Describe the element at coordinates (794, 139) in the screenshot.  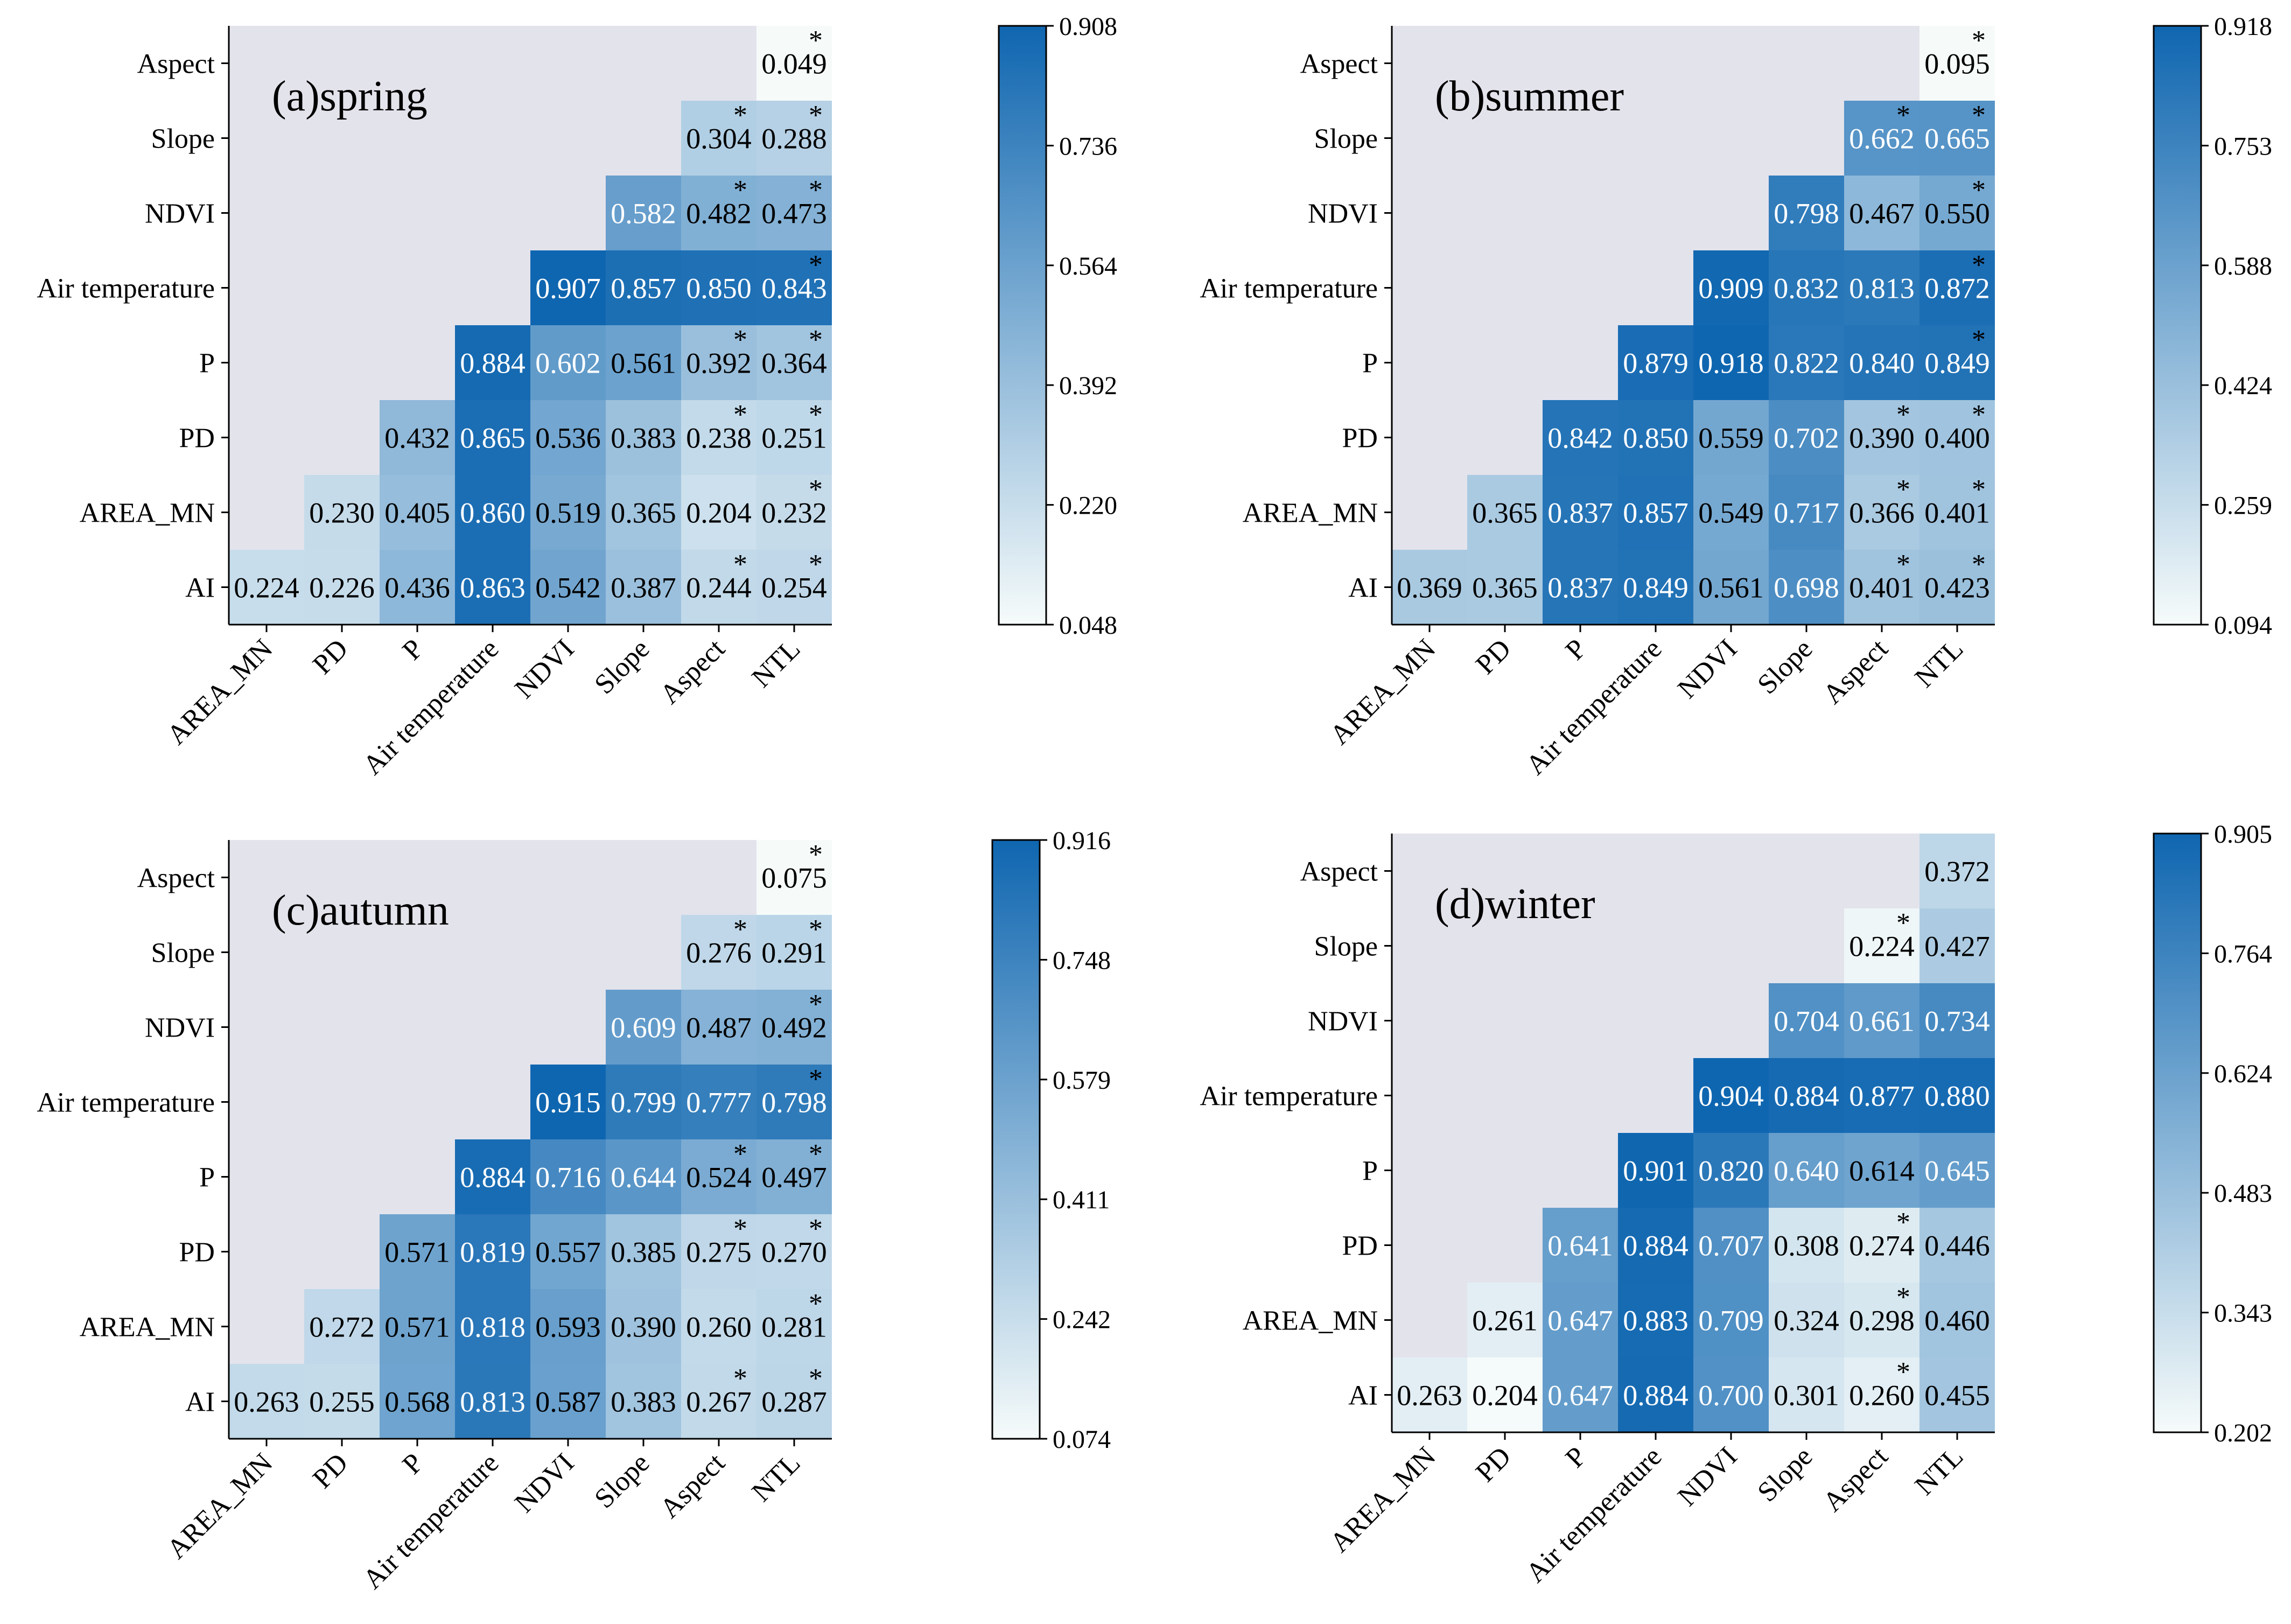
I see `heatmap-cell-value: 0.288` at that location.